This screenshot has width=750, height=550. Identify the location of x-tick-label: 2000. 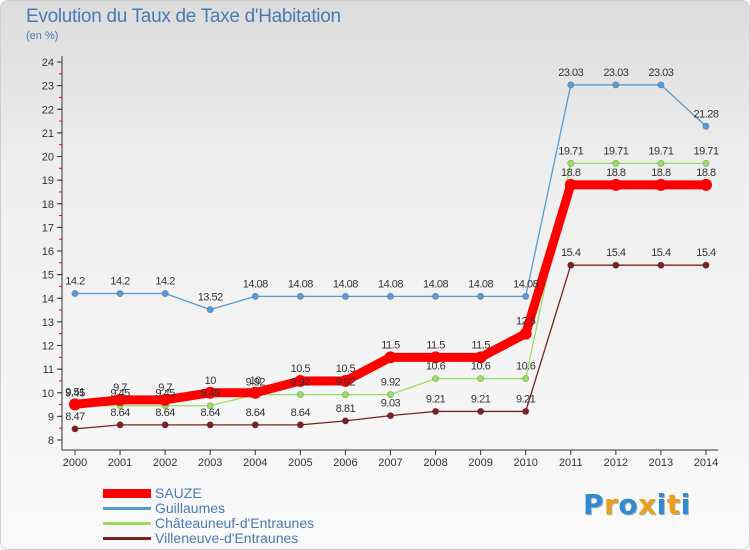
(75, 463).